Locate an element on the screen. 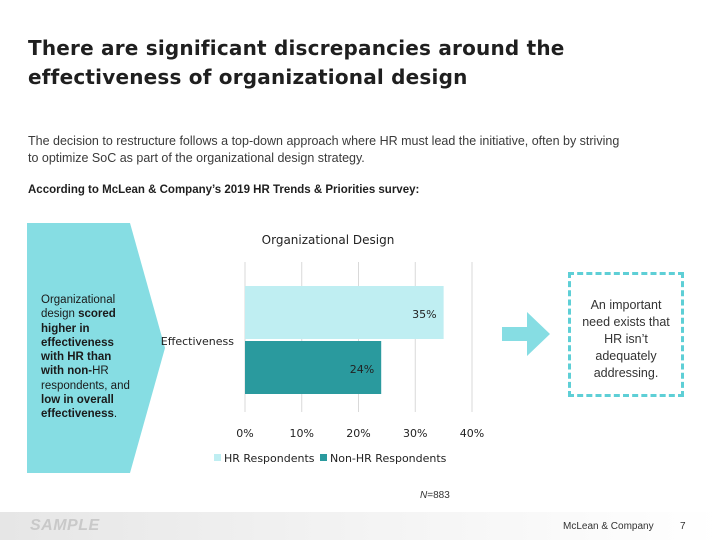 The height and width of the screenshot is (540, 720). data-label: 35% is located at coordinates (424, 314).